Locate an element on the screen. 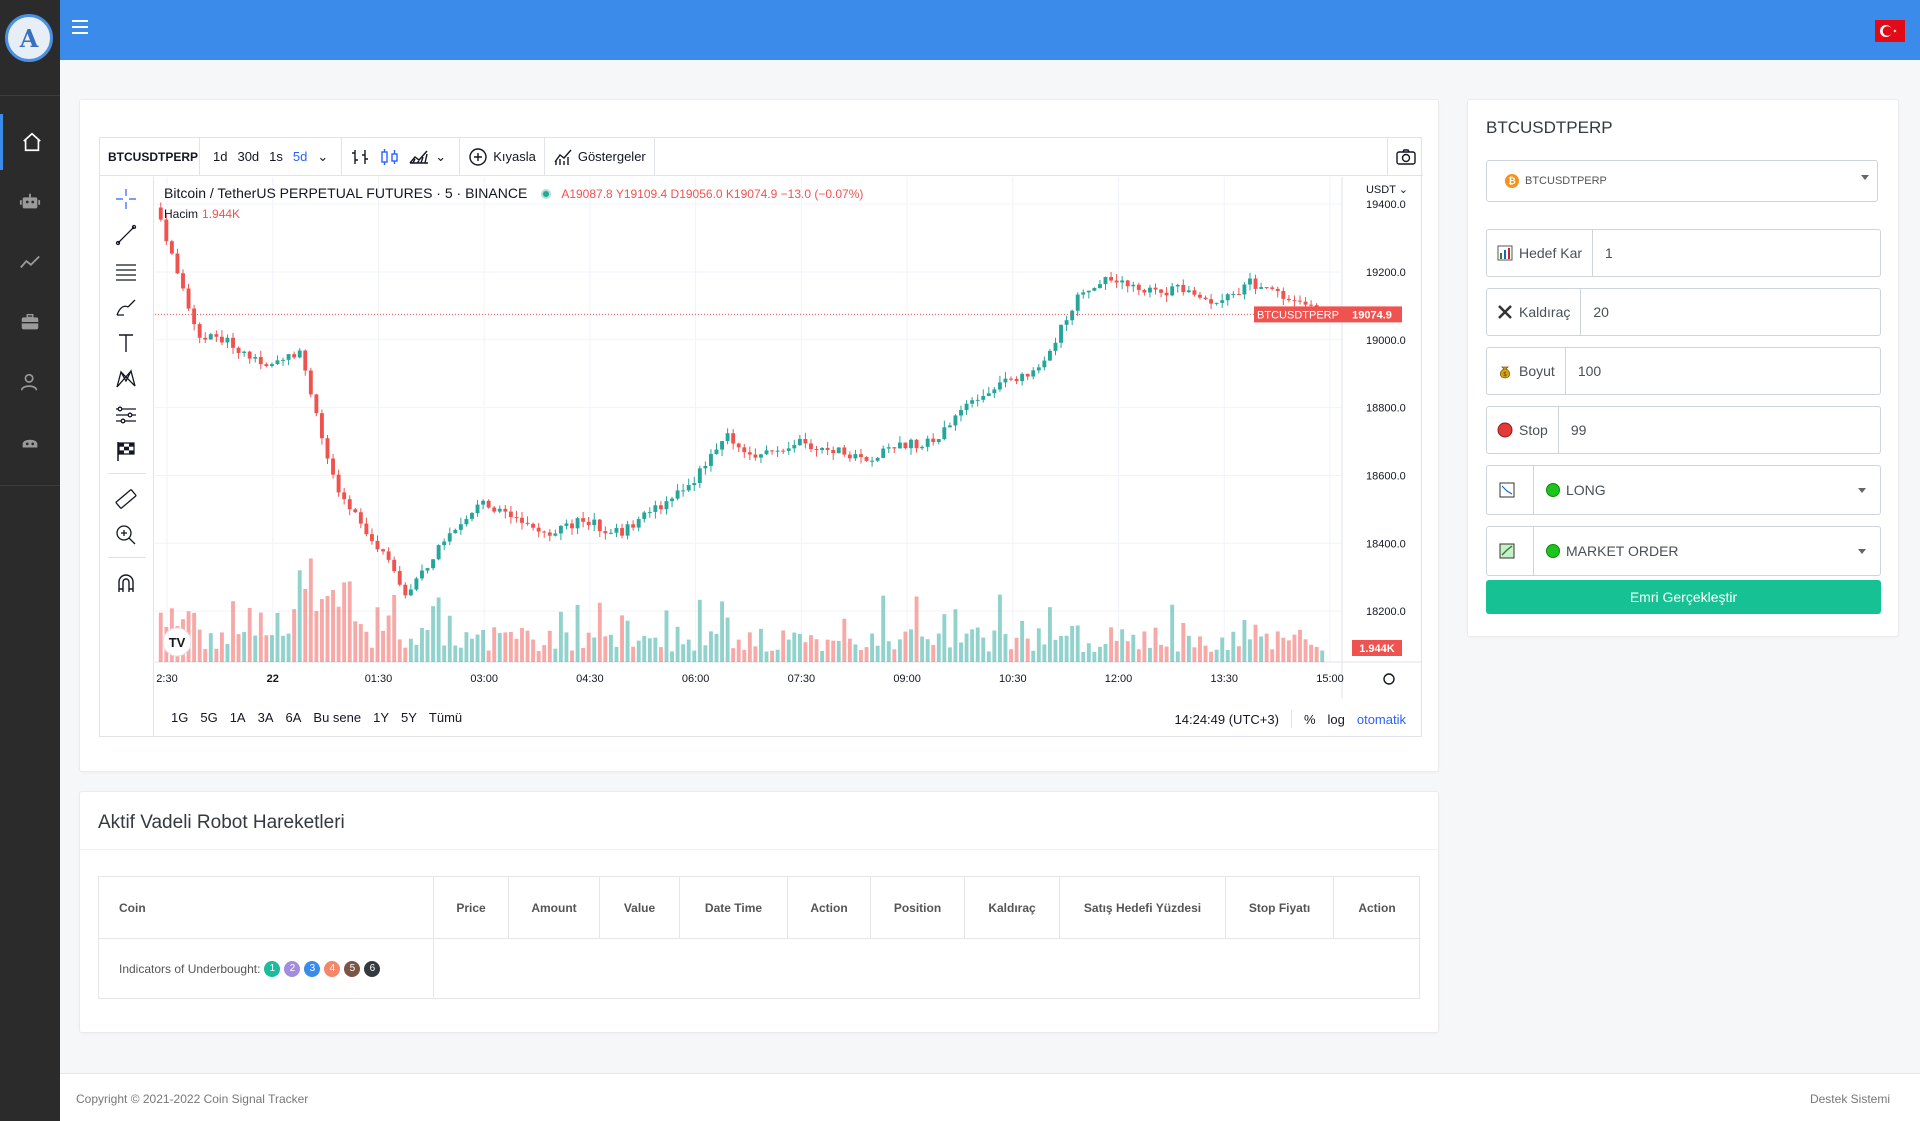 Image resolution: width=1920 pixels, height=1121 pixels. prediction-tool is located at coordinates (126, 415).